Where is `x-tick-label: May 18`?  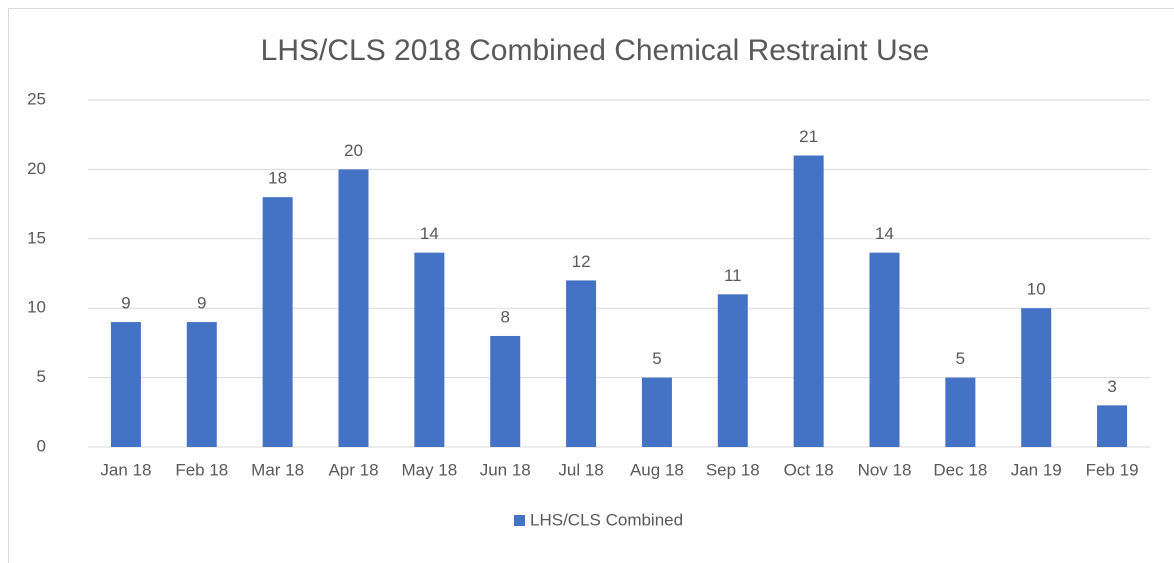 x-tick-label: May 18 is located at coordinates (429, 469).